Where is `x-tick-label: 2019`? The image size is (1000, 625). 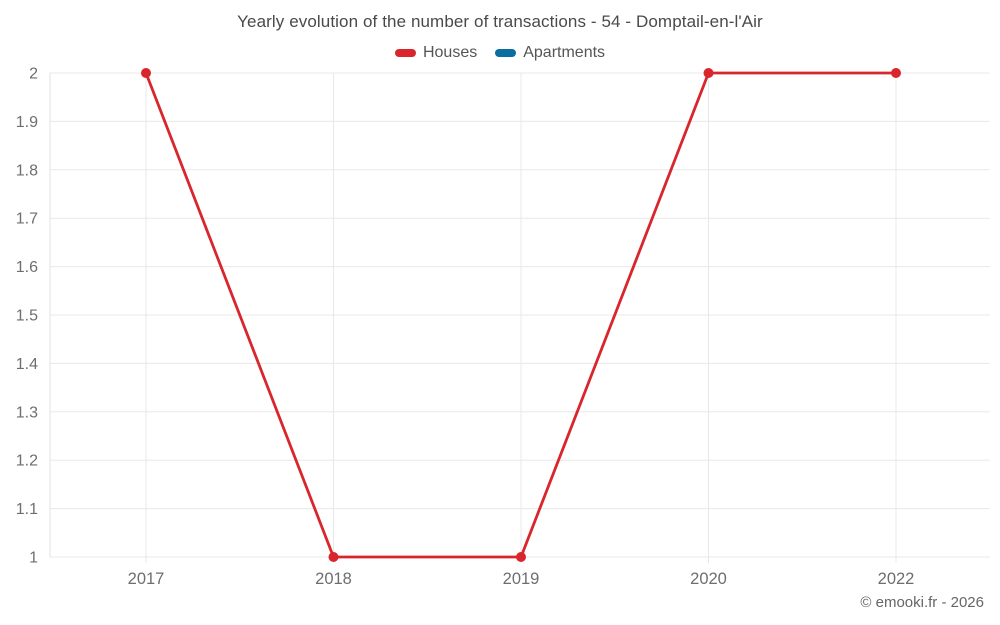 x-tick-label: 2019 is located at coordinates (521, 579).